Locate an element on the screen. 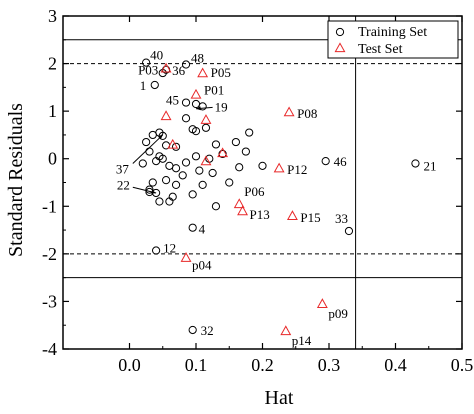 This screenshot has height=414, width=474. point-label: 46 is located at coordinates (341, 161).